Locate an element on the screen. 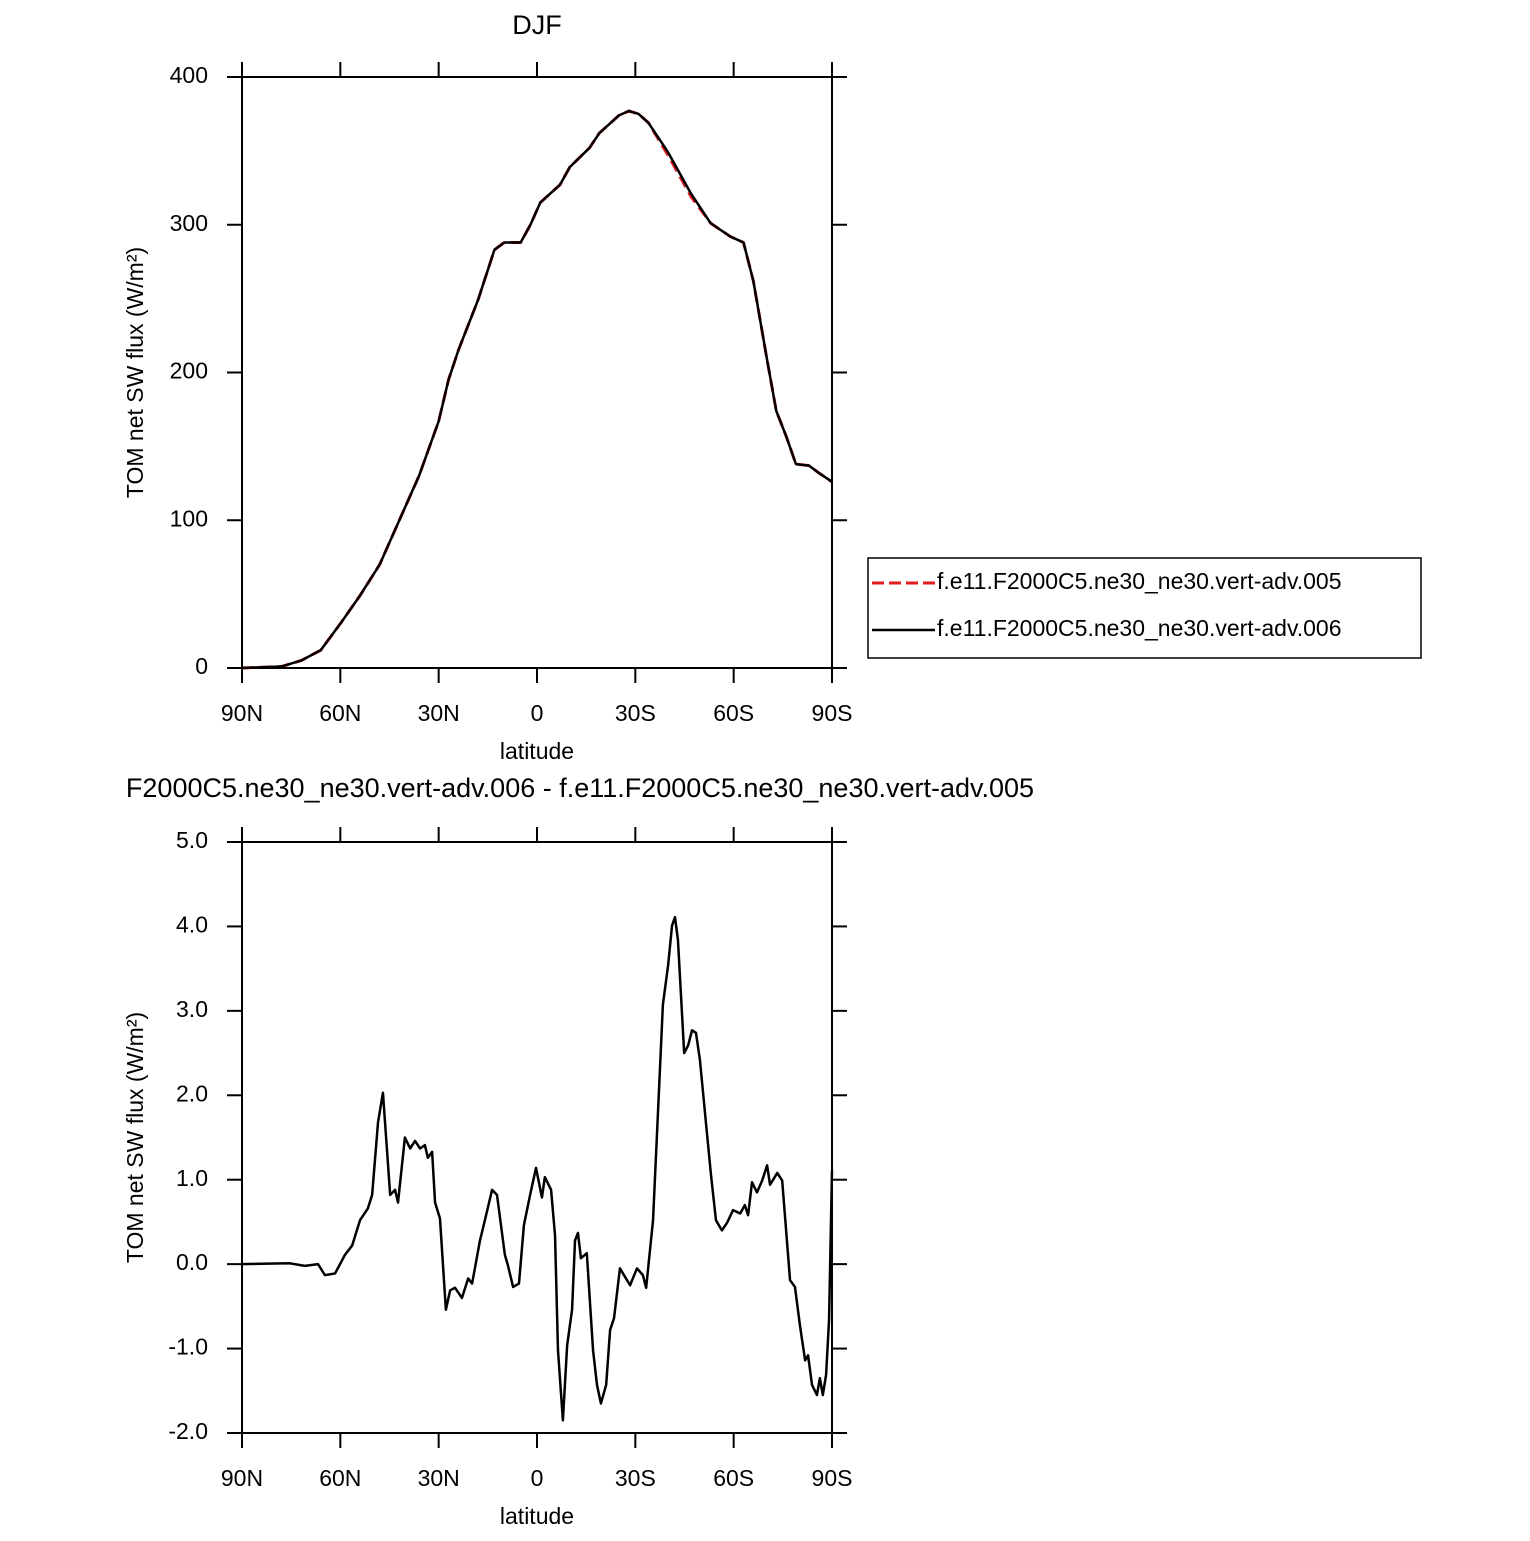 The height and width of the screenshot is (1541, 1530). y-tick-label: 100 is located at coordinates (189, 518).